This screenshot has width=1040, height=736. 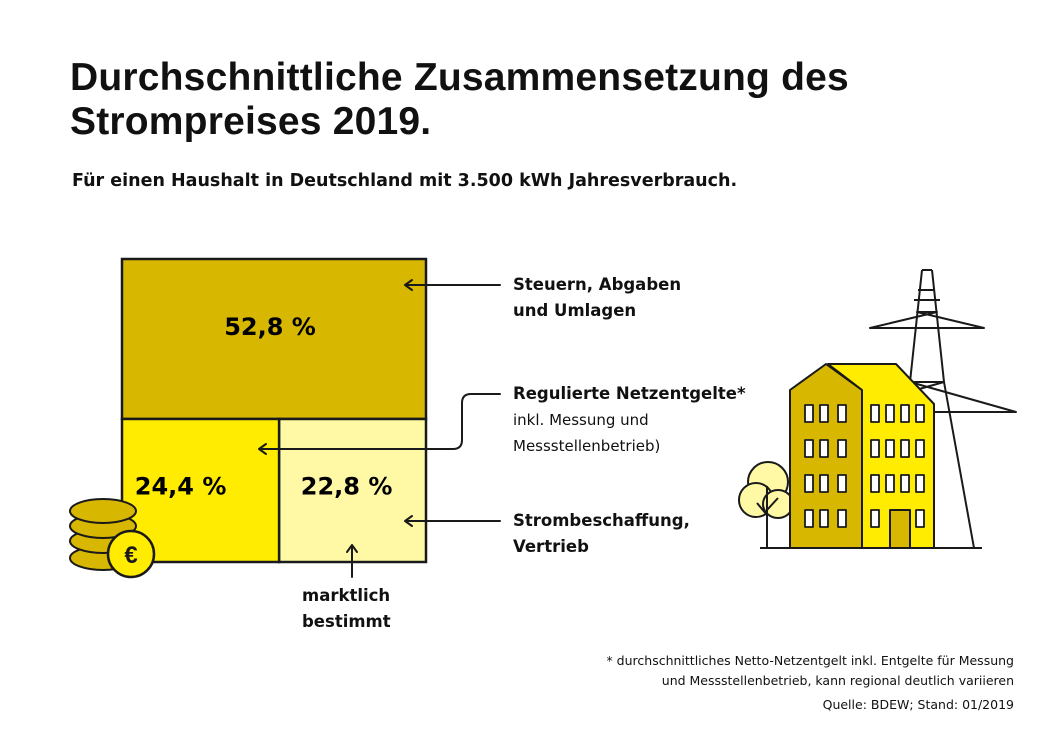 I want to click on label-steuern-line1: Steuern, Abgaben, so click(x=597, y=284).